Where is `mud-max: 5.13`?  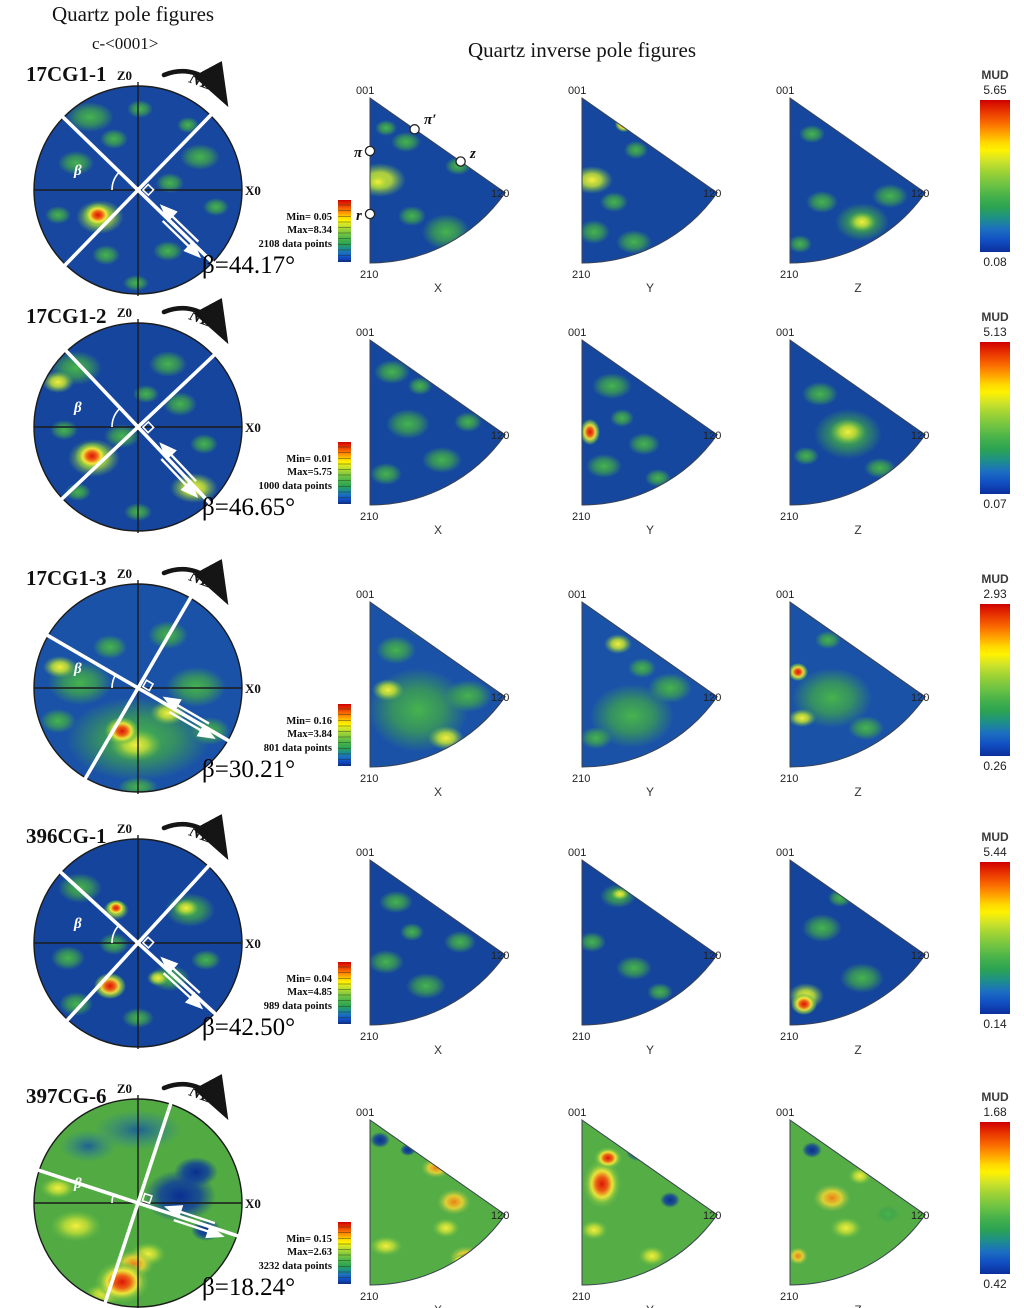
mud-max: 5.13 is located at coordinates (995, 332).